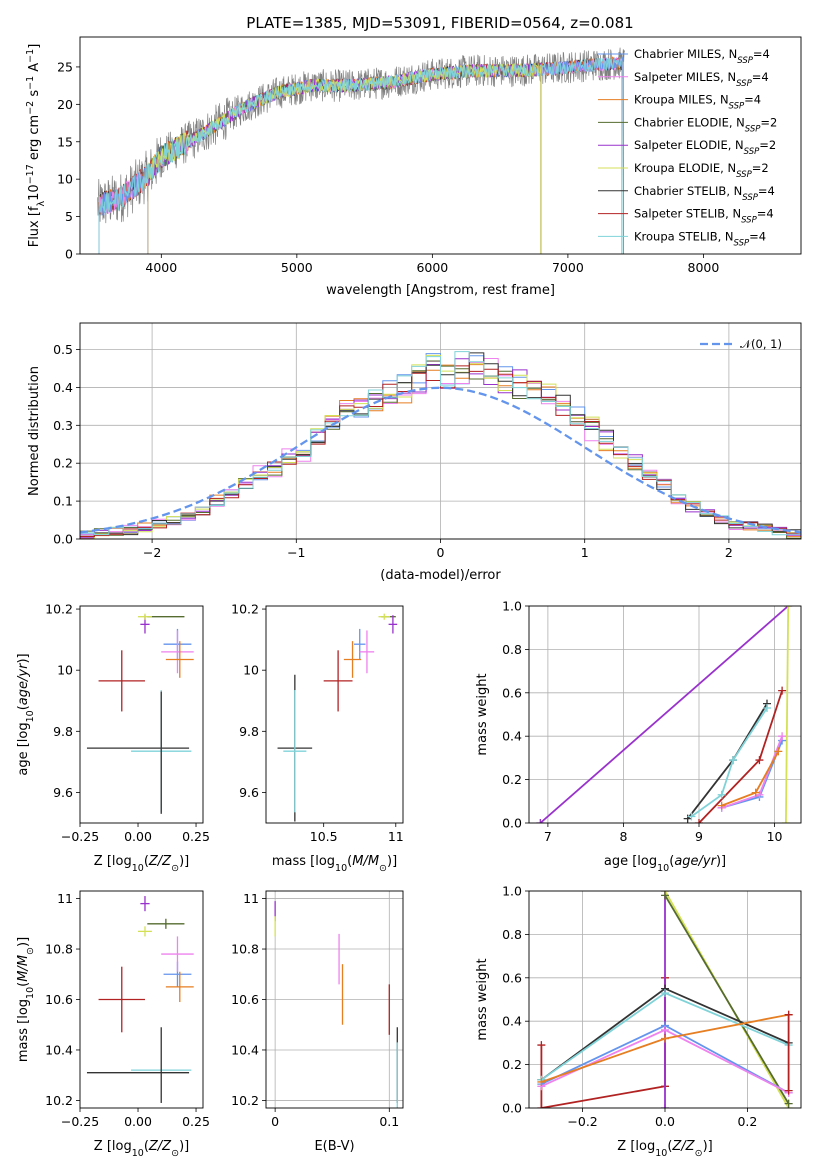 This screenshot has height=1170, width=819. Describe the element at coordinates (34, 139) in the screenshot. I see `label-part: erg cm` at that location.